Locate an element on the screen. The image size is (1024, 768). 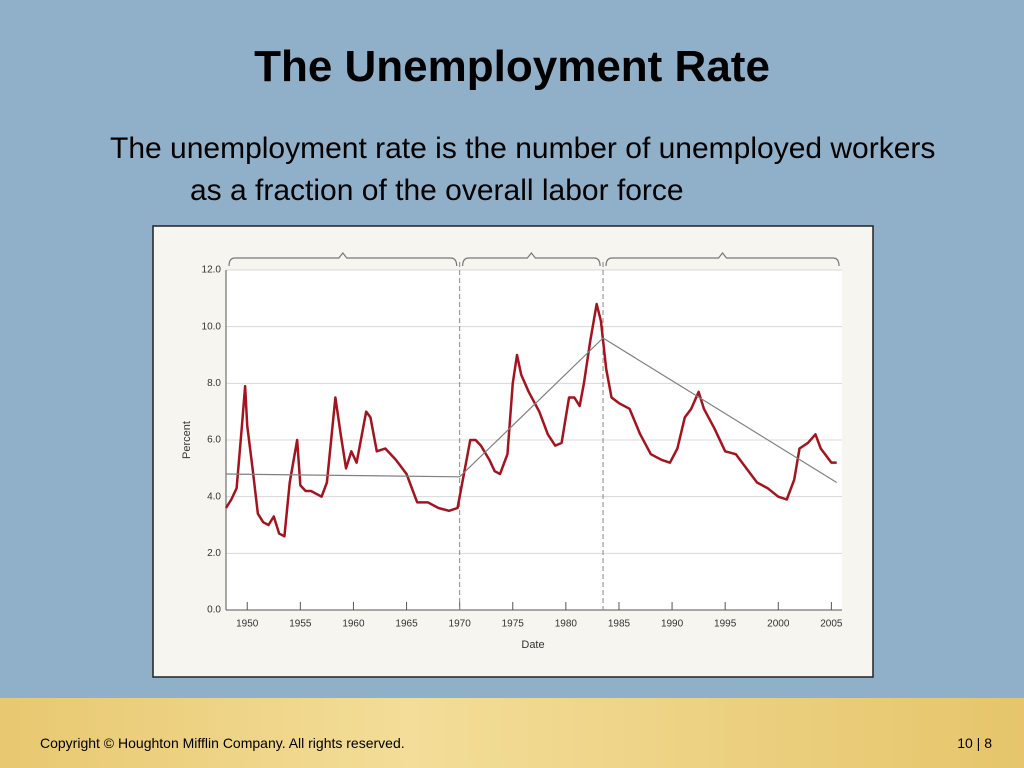
x-tick-label: 1975 is located at coordinates (513, 624).